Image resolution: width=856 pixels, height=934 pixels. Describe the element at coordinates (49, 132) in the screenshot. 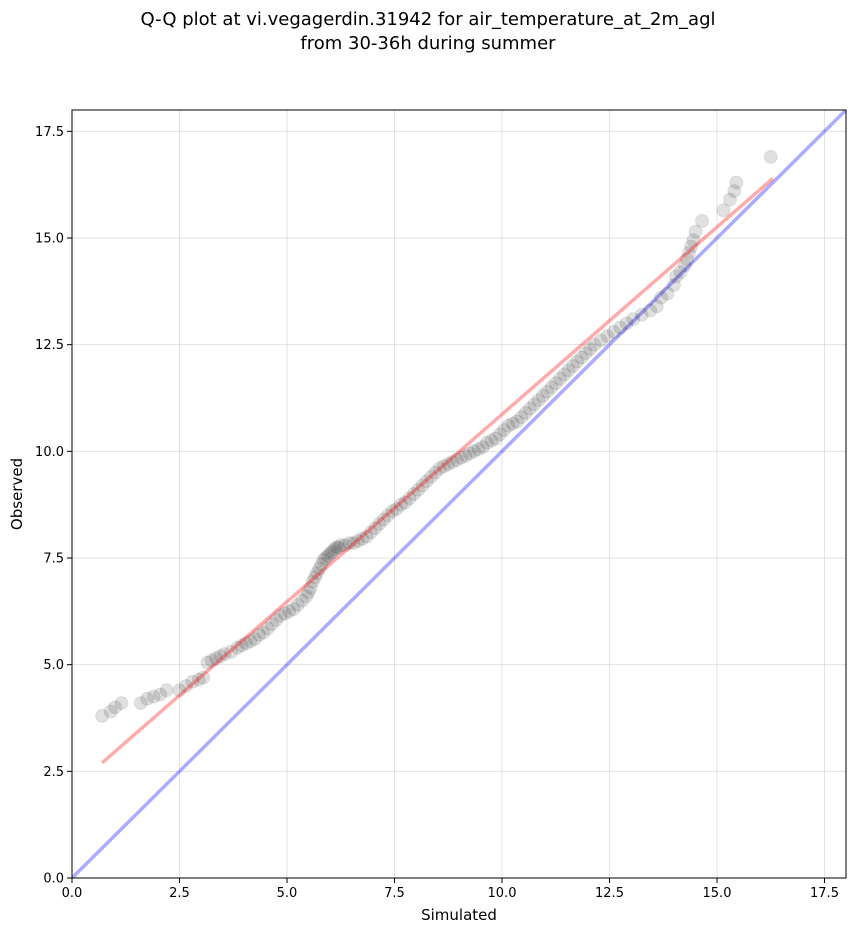

I see `y-tick-label: 17.5` at that location.